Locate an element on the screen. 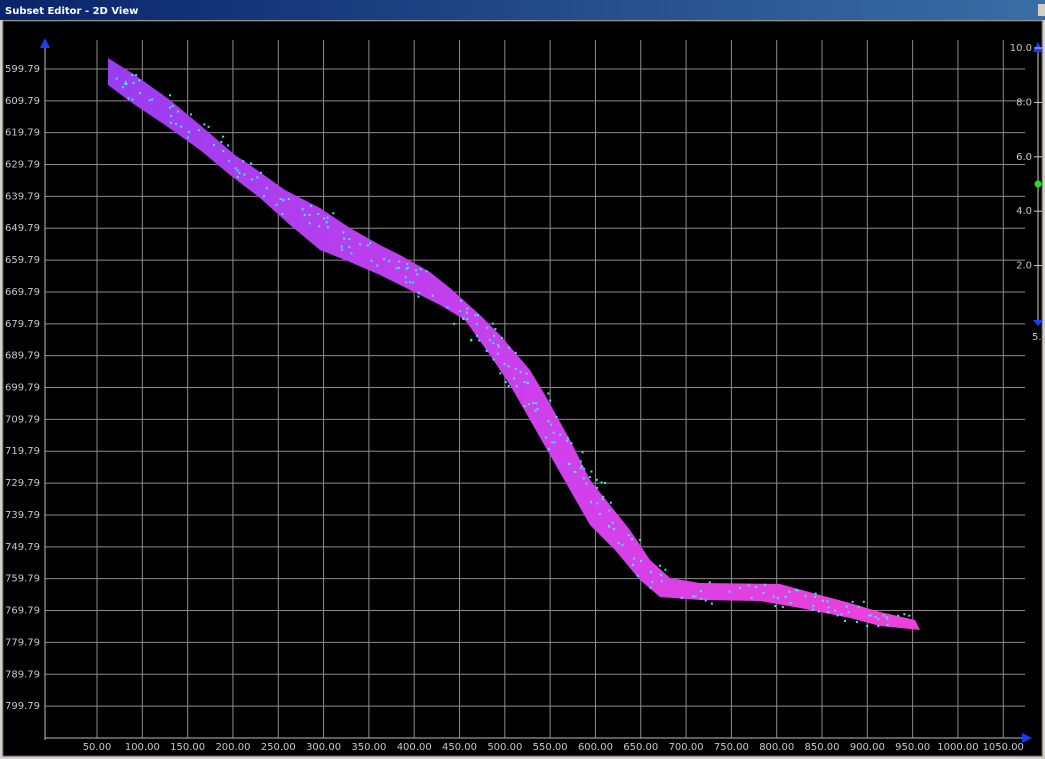  window-button is located at coordinates (1041, 10).